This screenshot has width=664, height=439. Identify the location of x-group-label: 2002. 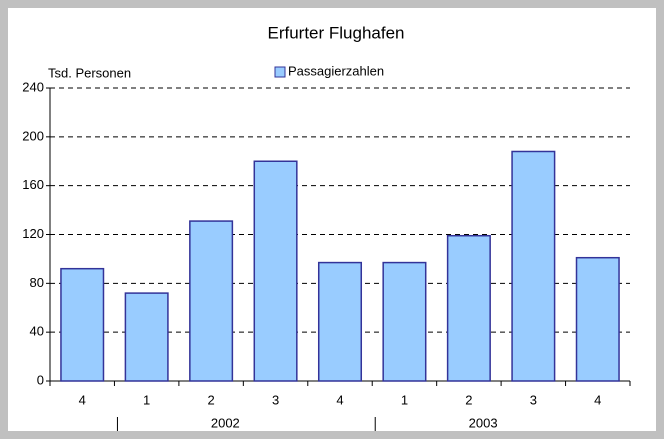
(225, 422).